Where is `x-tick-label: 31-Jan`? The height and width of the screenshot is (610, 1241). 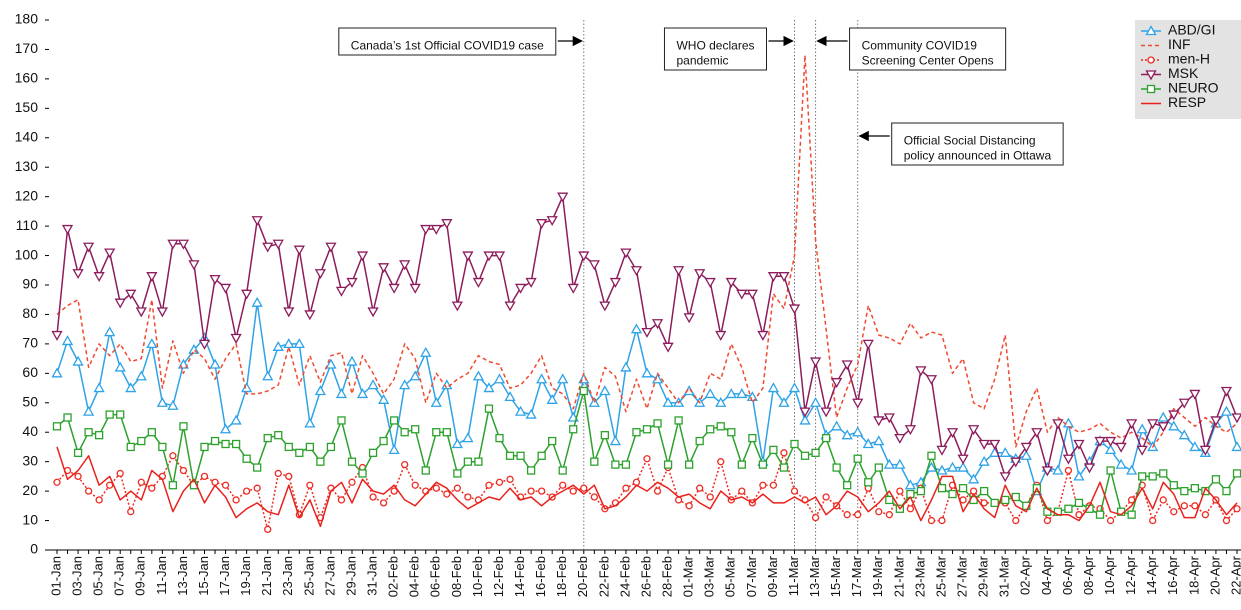 x-tick-label: 31-Jan is located at coordinates (372, 576).